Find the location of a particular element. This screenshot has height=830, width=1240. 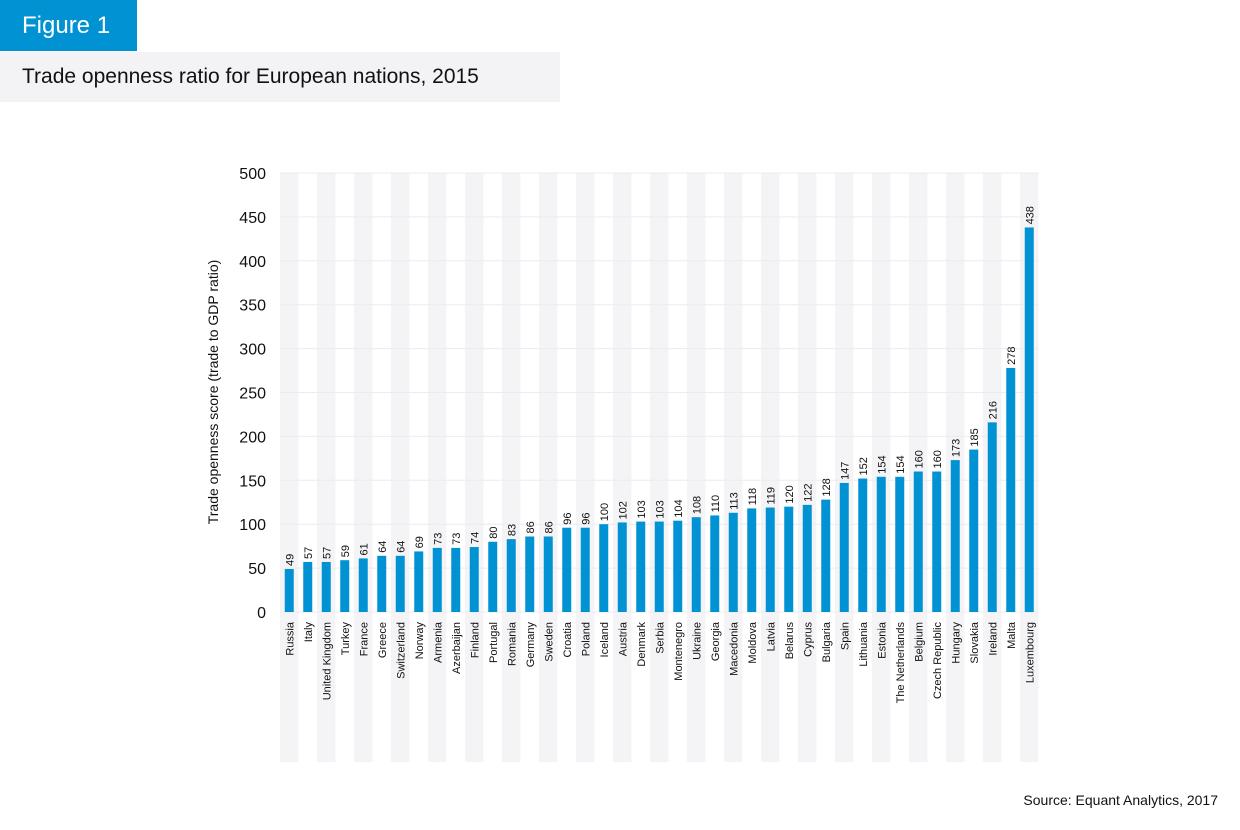

y-tick-label: 500 is located at coordinates (252, 174).